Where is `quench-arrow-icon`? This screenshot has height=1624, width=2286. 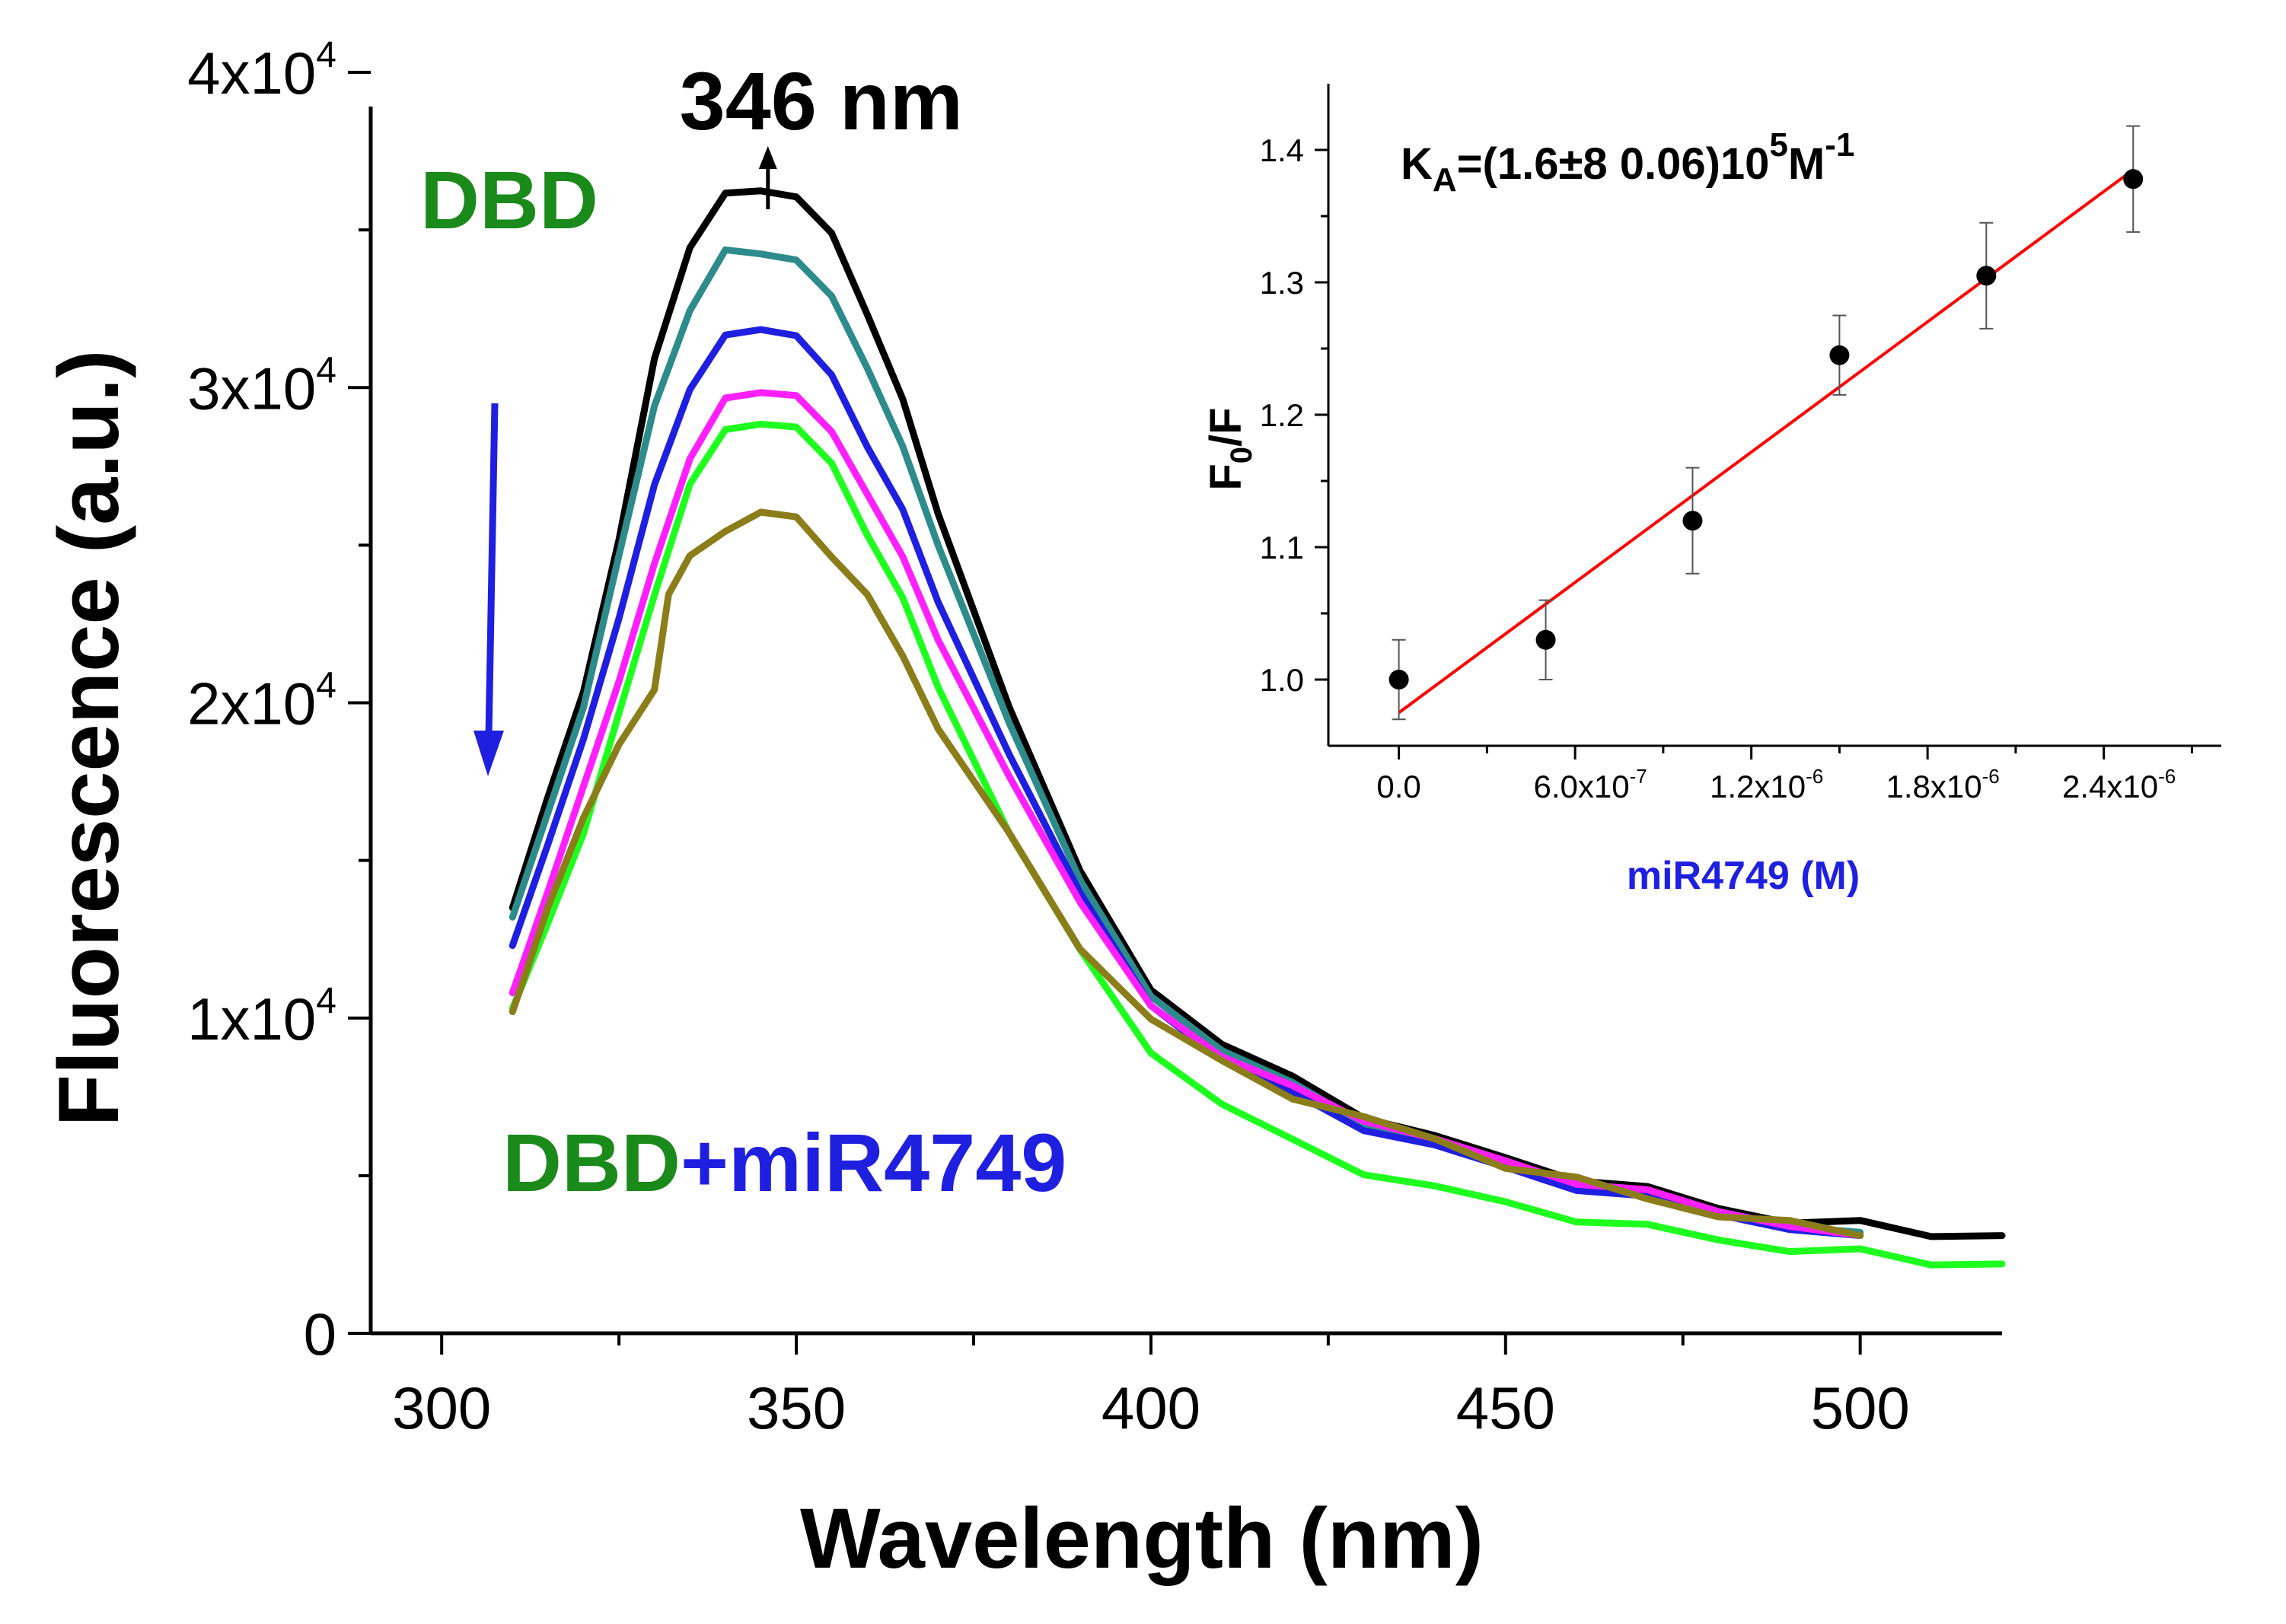
quench-arrow-icon is located at coordinates (488, 589).